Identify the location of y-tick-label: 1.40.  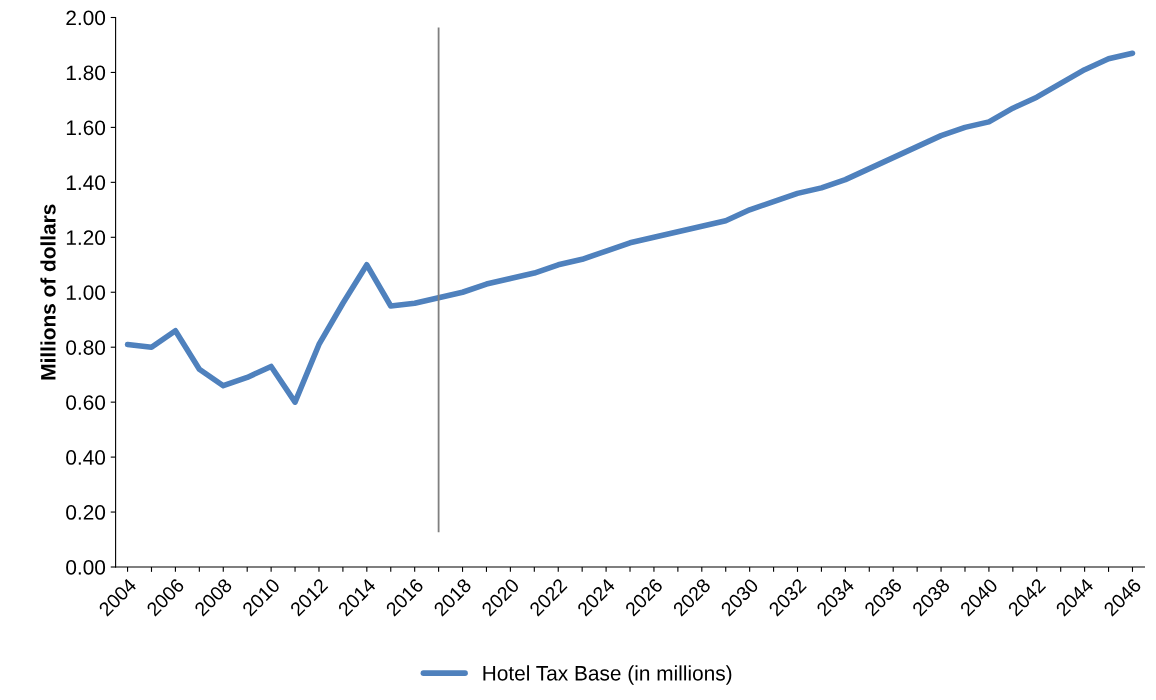
(86, 183).